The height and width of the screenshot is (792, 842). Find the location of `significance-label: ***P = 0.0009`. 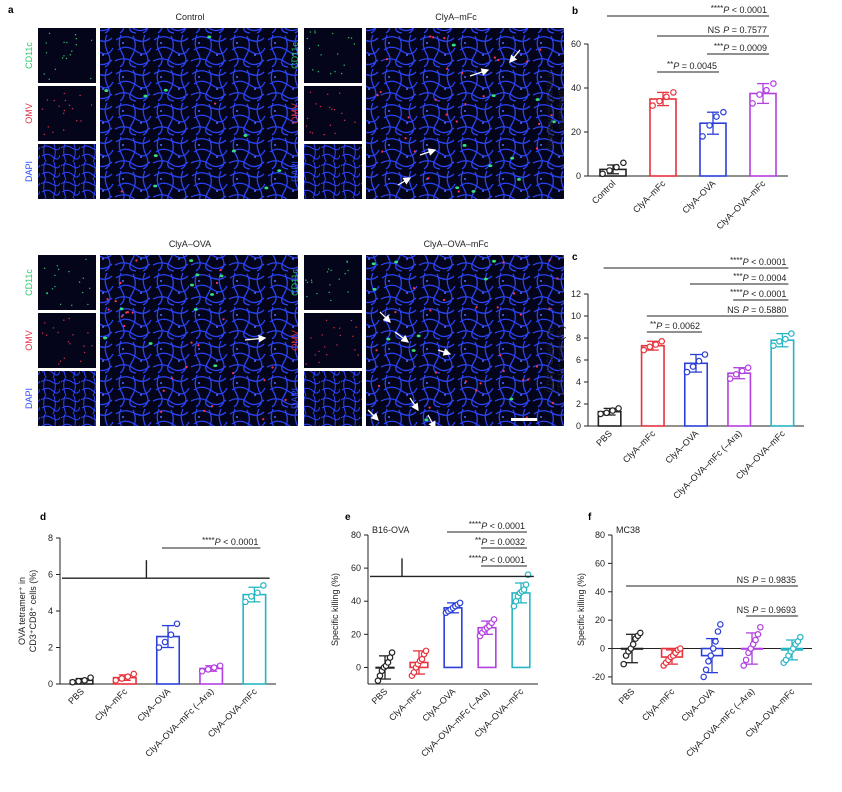

significance-label: ***P = 0.0009 is located at coordinates (740, 47).